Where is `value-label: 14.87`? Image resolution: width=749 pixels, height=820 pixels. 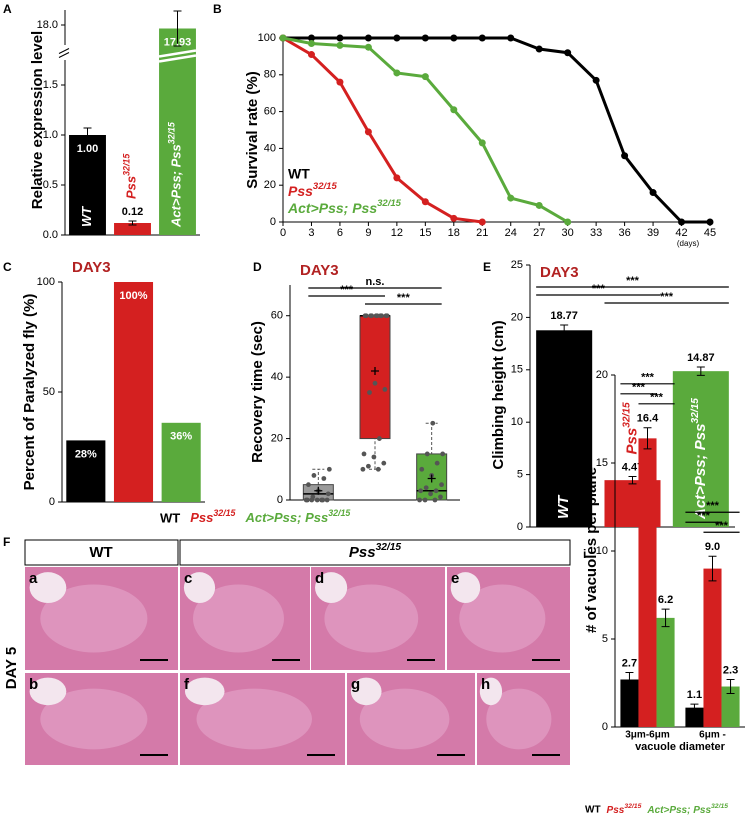 value-label: 14.87 is located at coordinates (701, 358).